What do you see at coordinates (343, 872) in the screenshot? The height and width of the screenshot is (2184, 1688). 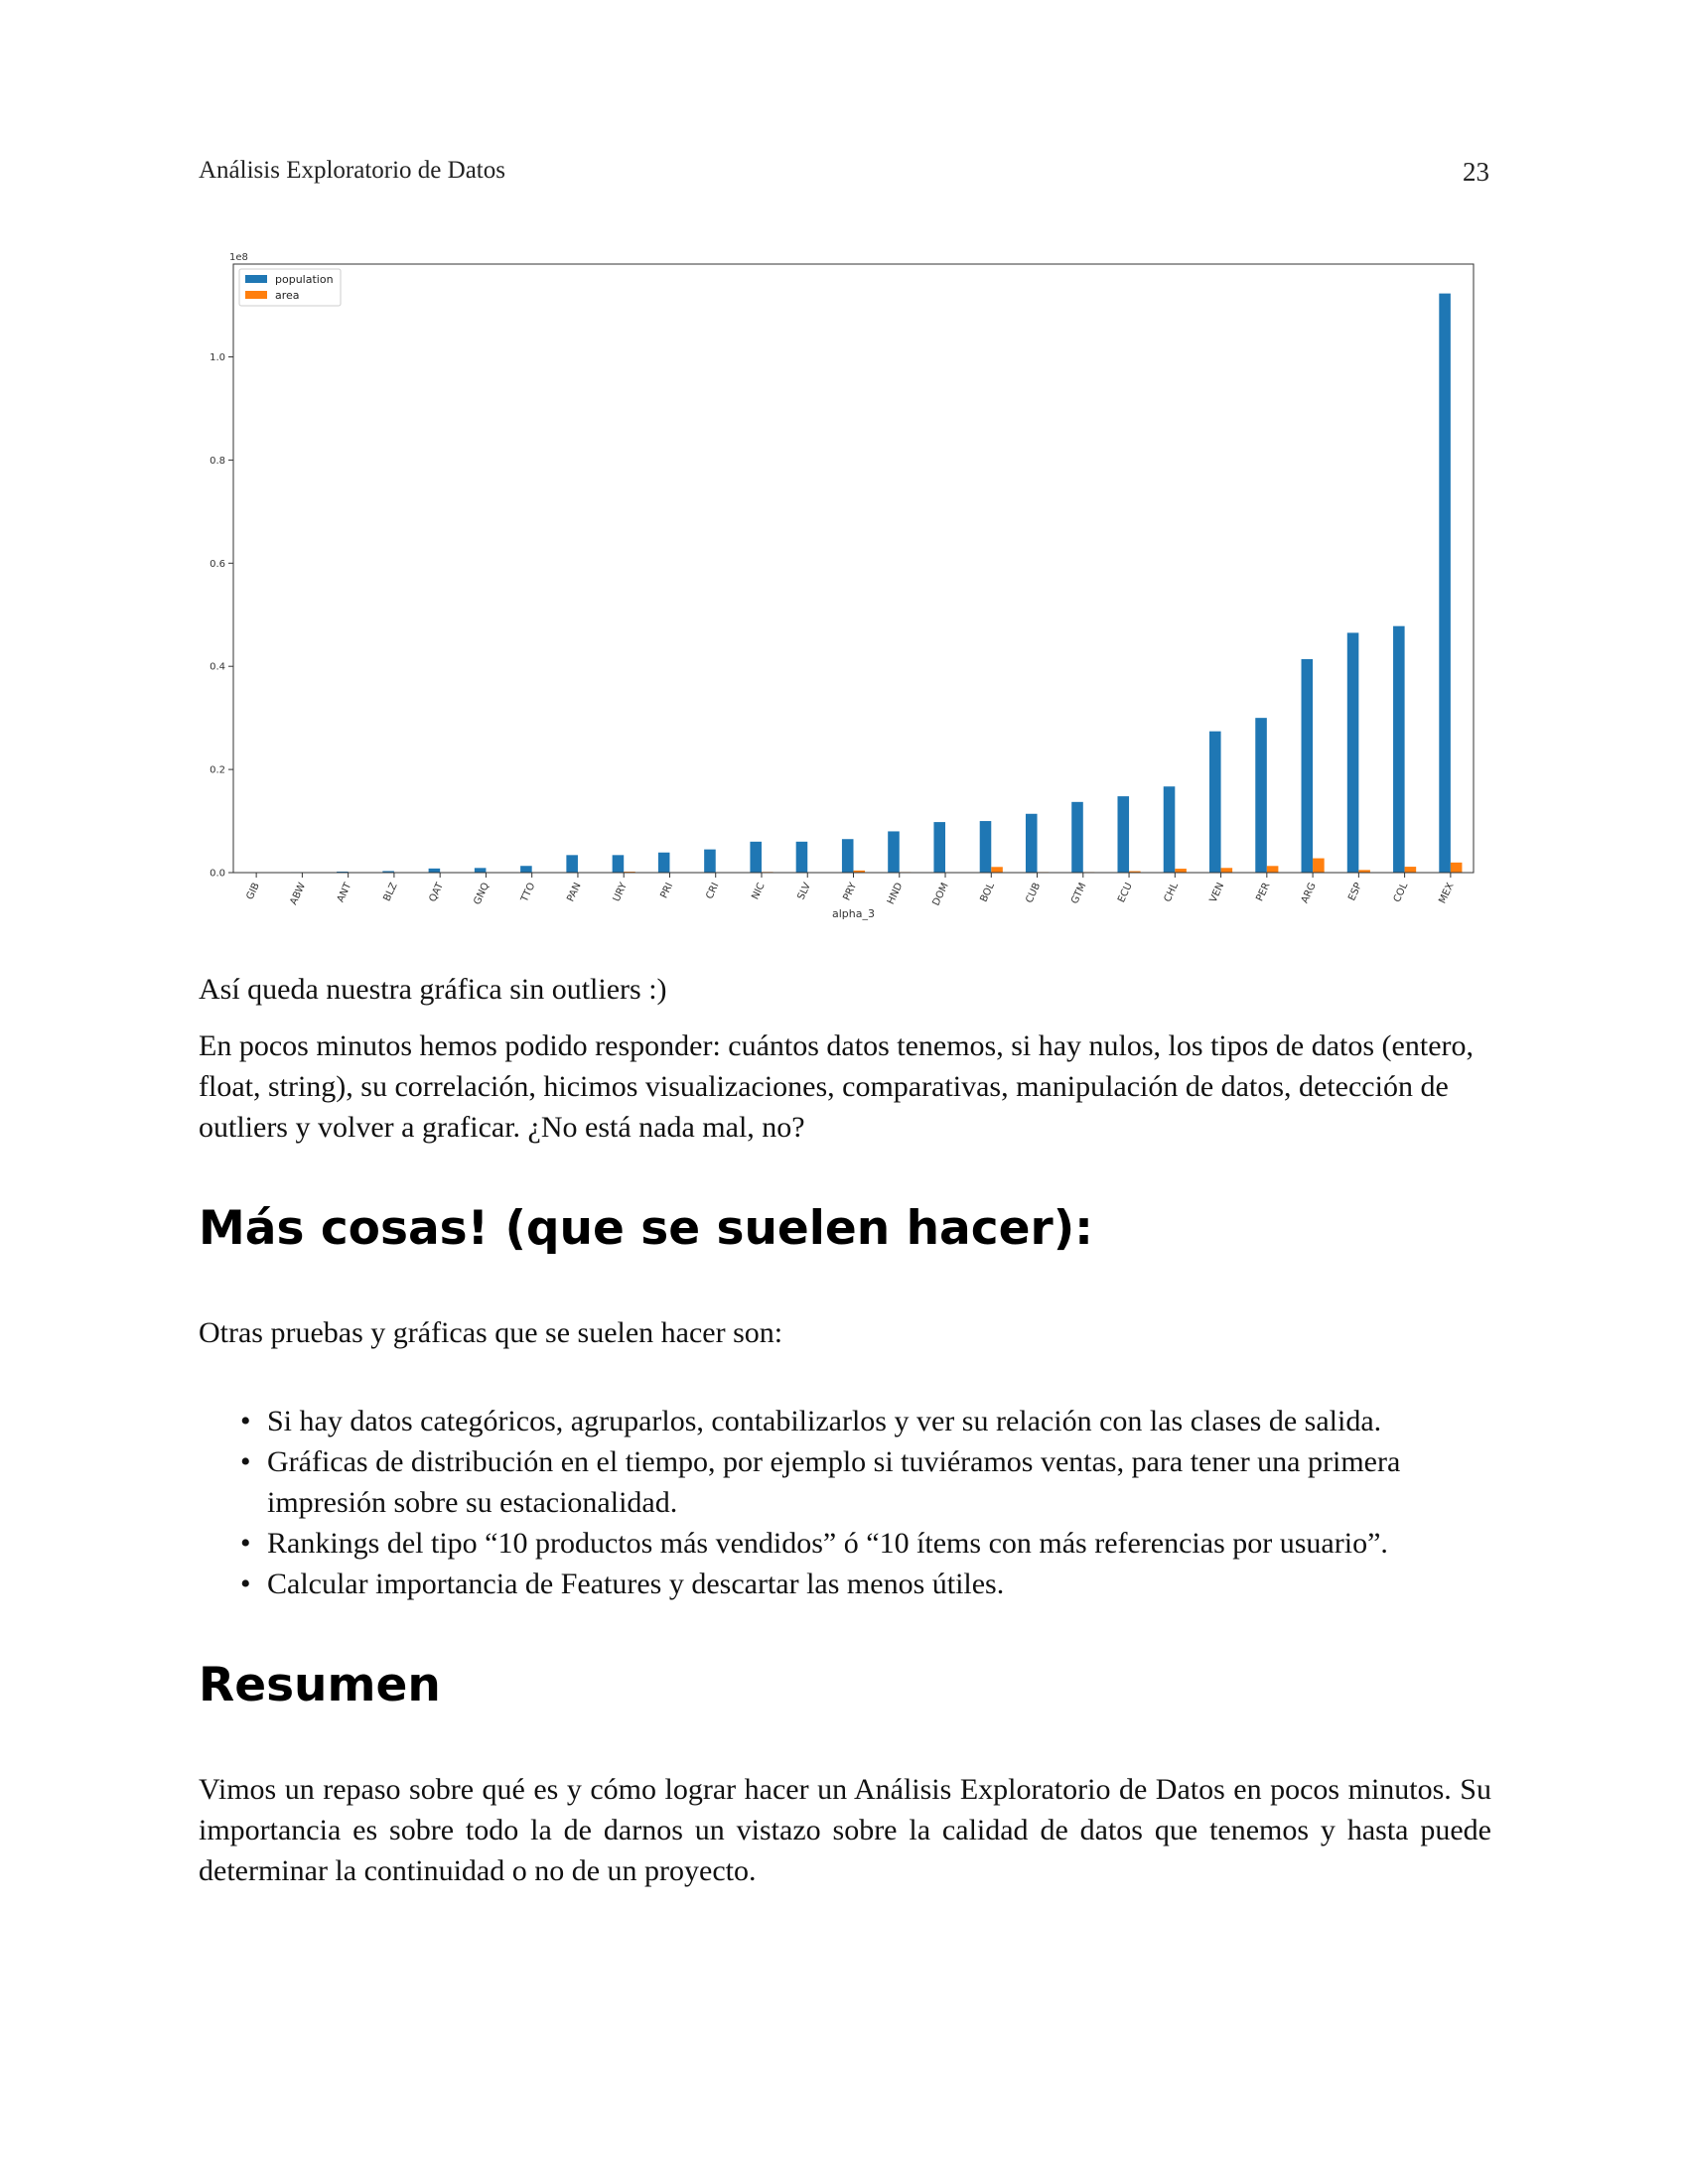 I see `bar-population-ant` at bounding box center [343, 872].